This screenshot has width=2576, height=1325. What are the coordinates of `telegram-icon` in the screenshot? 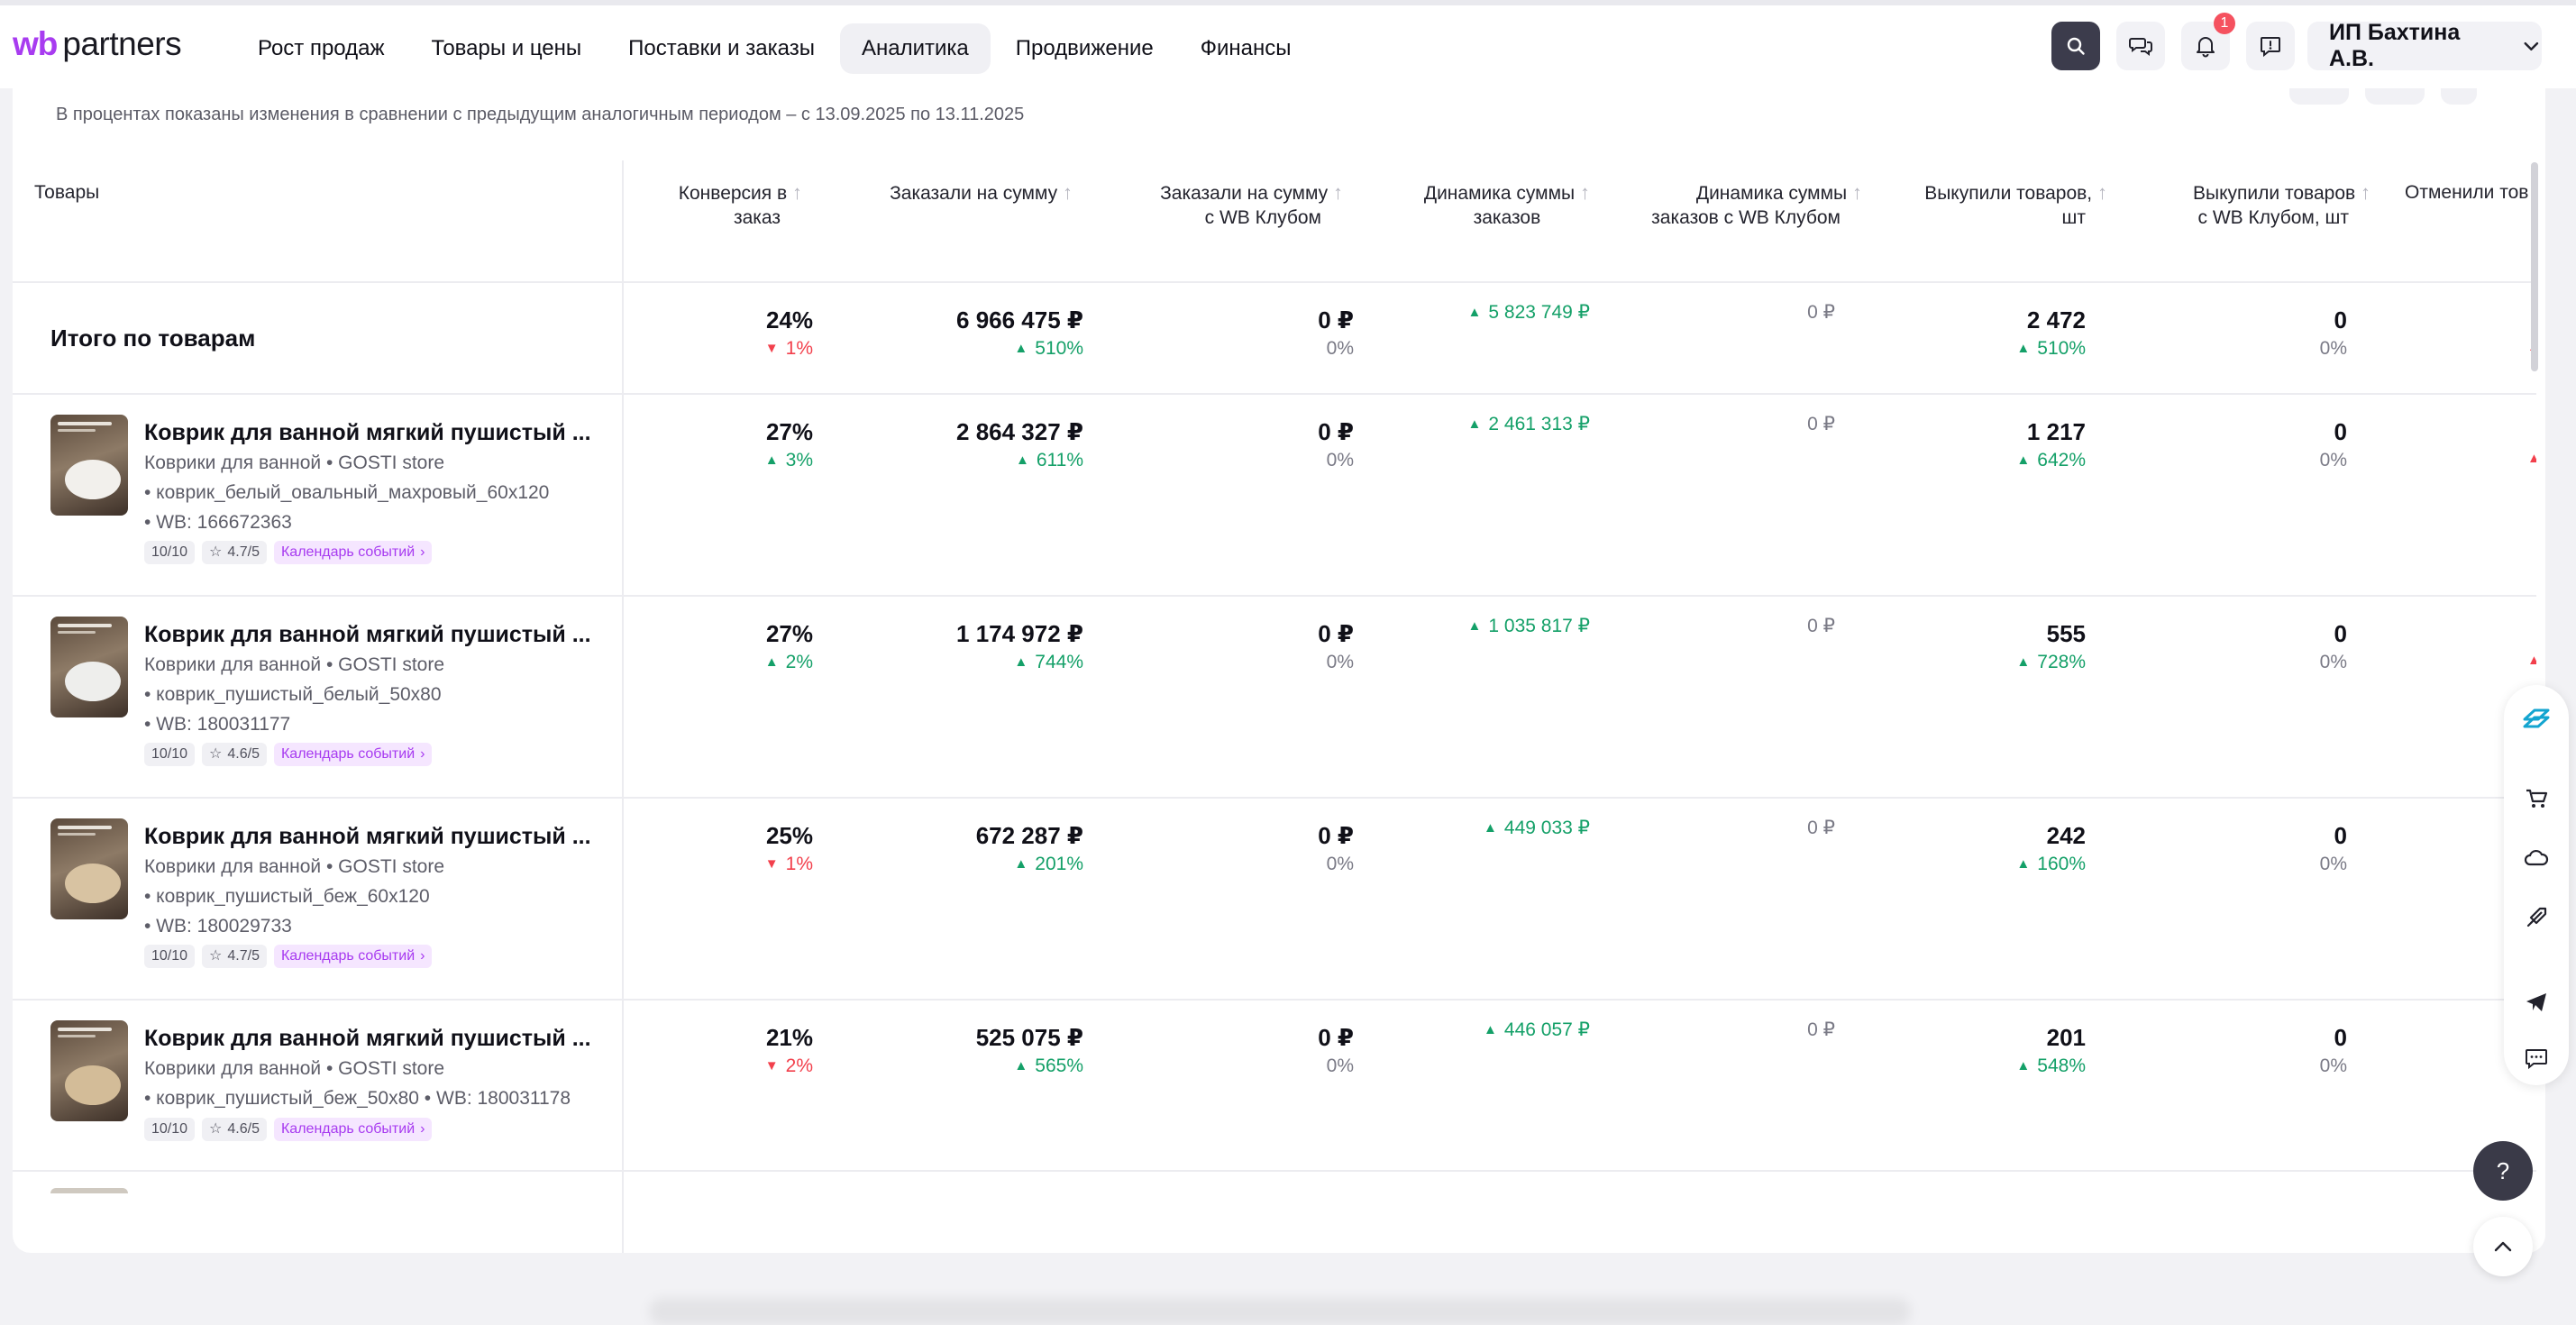 It's located at (2536, 1002).